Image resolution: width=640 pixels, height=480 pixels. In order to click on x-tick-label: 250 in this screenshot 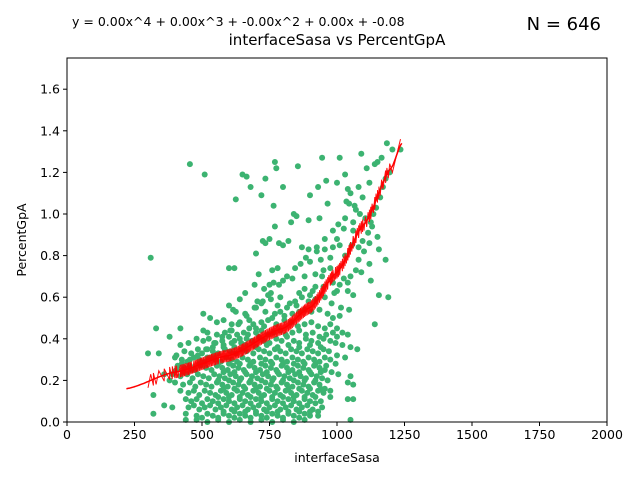, I will do `click(135, 434)`.